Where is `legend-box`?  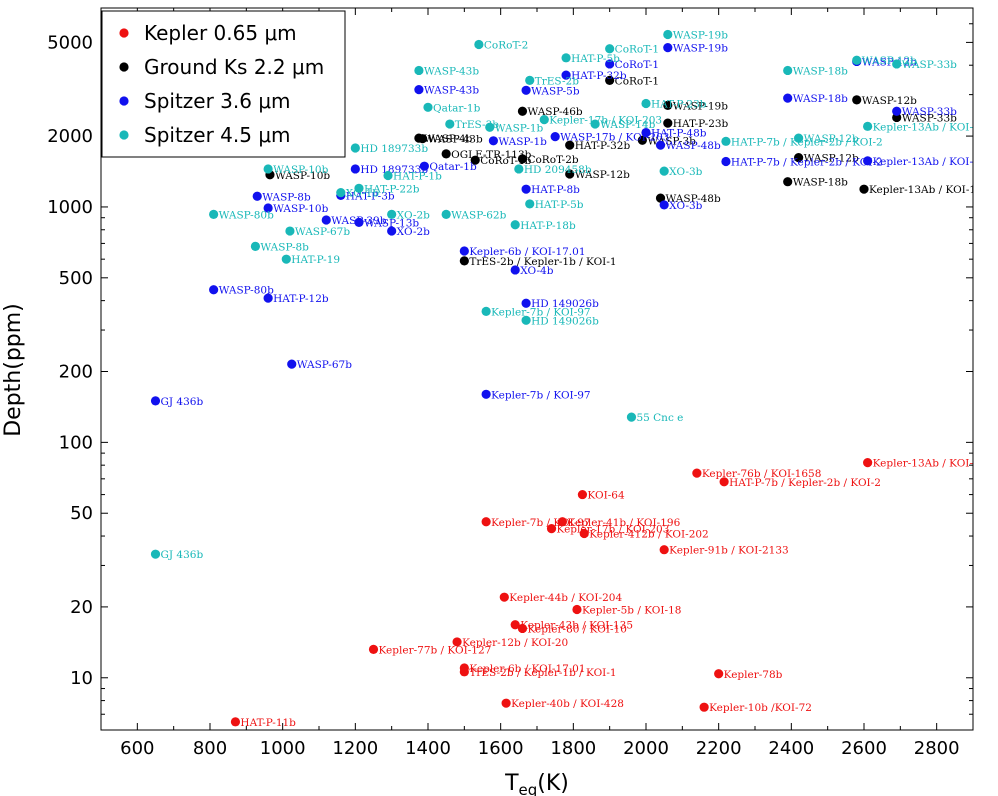
legend-box is located at coordinates (223, 84).